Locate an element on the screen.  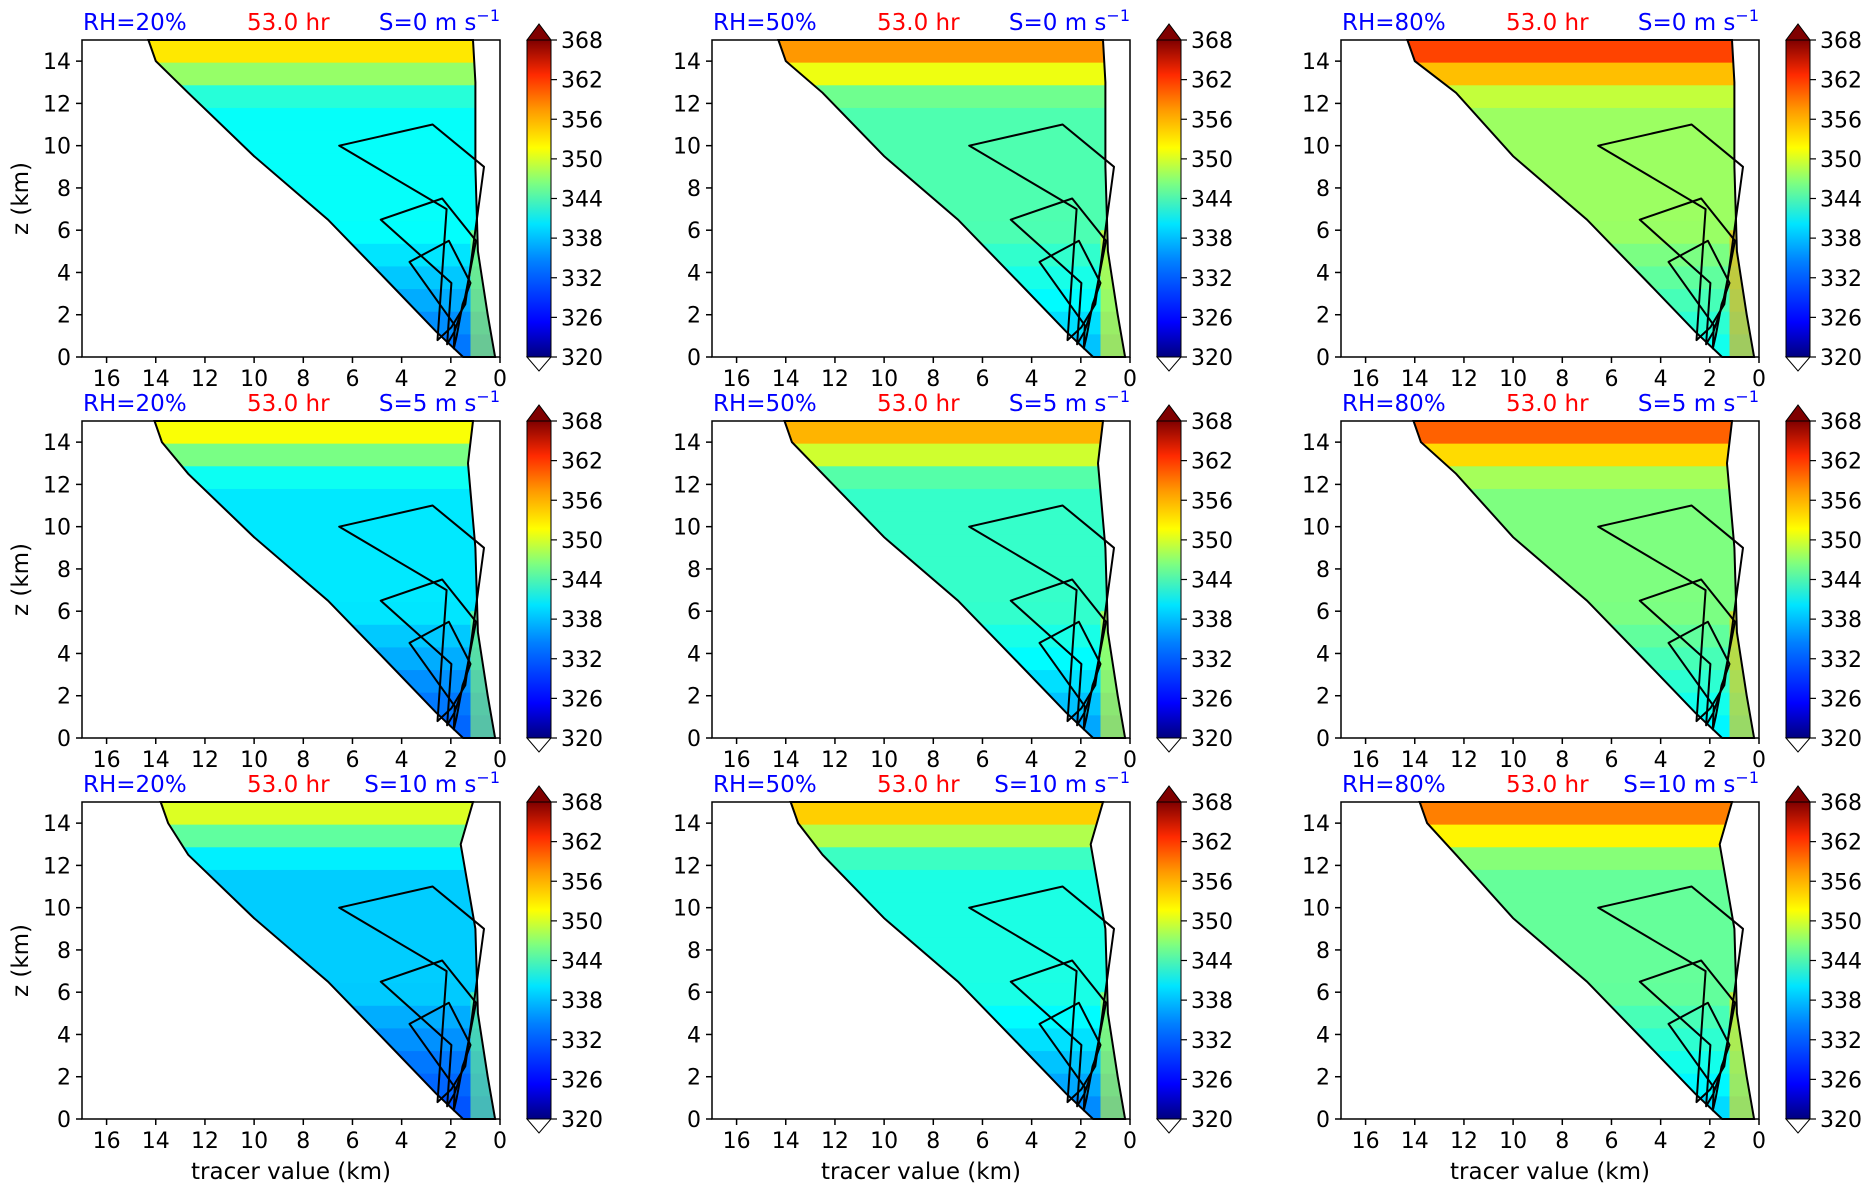
panel-title-shear: S=10 m s−1 is located at coordinates (432, 783).